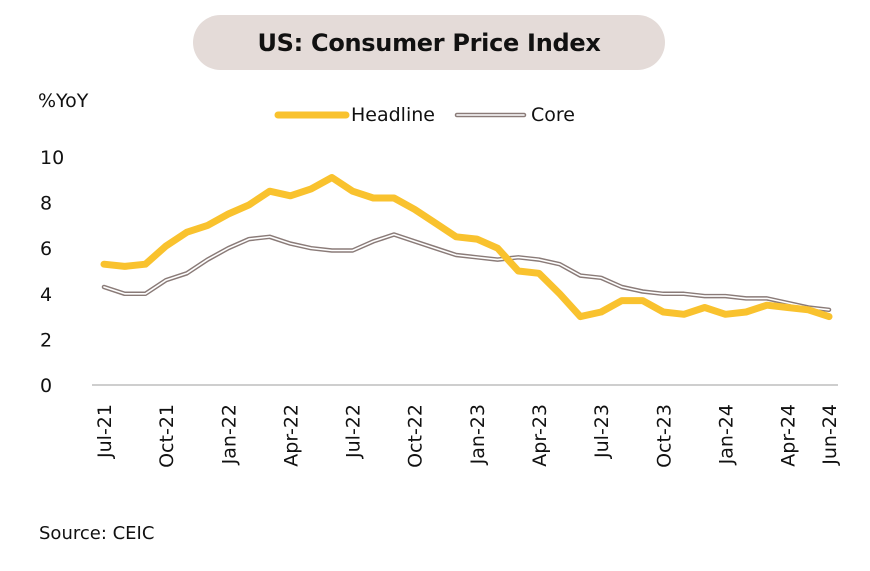  Describe the element at coordinates (46, 249) in the screenshot. I see `y-tick-label: 6` at that location.